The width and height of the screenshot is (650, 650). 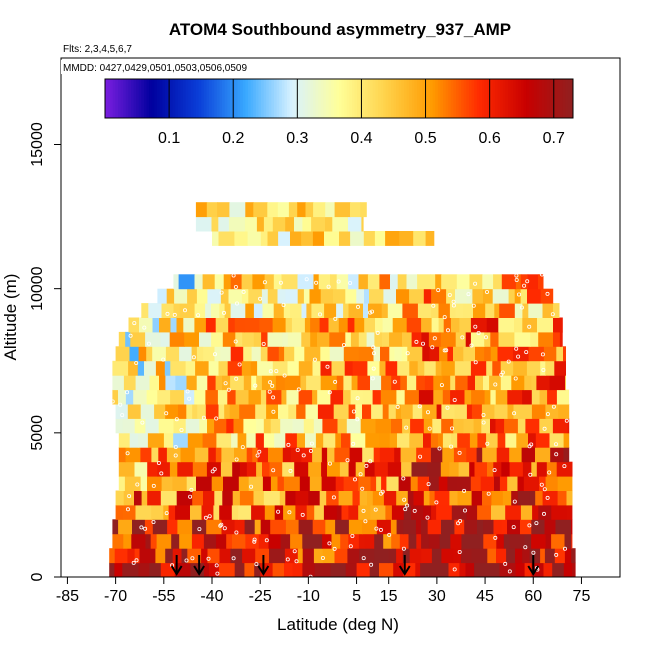 What do you see at coordinates (582, 596) in the screenshot?
I see `x-tick-label: 75` at bounding box center [582, 596].